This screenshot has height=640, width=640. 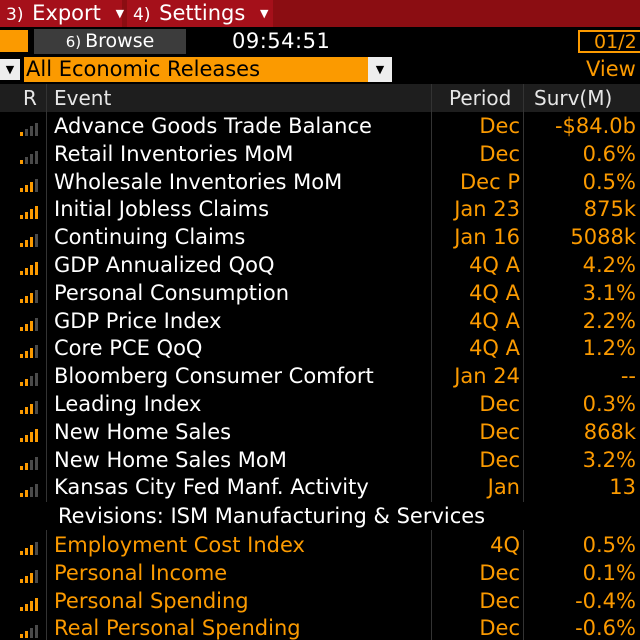 I want to click on table-row: Bloomberg Consumer Comfort Jan 24 --, so click(x=320, y=376).